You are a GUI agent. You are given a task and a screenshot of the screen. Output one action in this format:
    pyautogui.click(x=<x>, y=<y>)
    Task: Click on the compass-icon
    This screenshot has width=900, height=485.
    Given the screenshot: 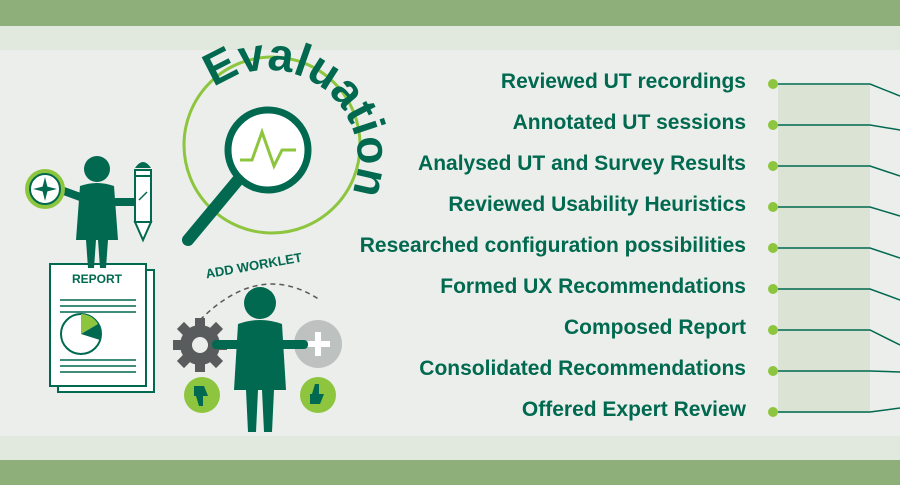 What is the action you would take?
    pyautogui.click(x=45, y=189)
    